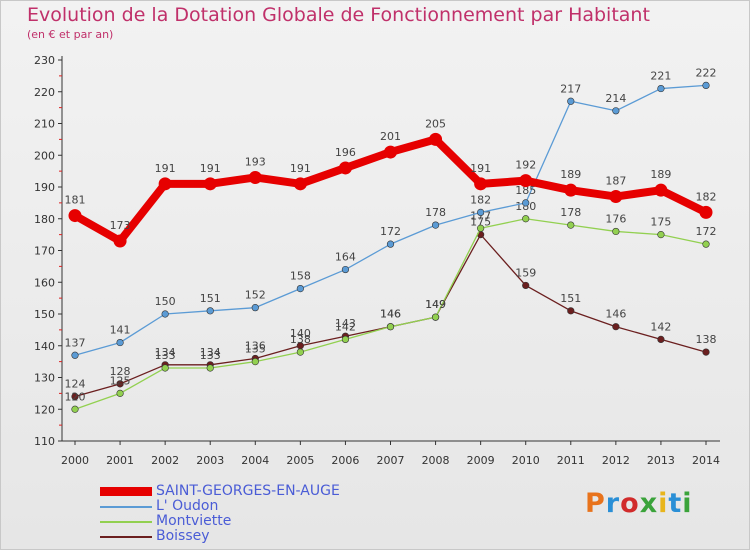 The image size is (750, 550). What do you see at coordinates (255, 161) in the screenshot?
I see `data-label: 193` at bounding box center [255, 161].